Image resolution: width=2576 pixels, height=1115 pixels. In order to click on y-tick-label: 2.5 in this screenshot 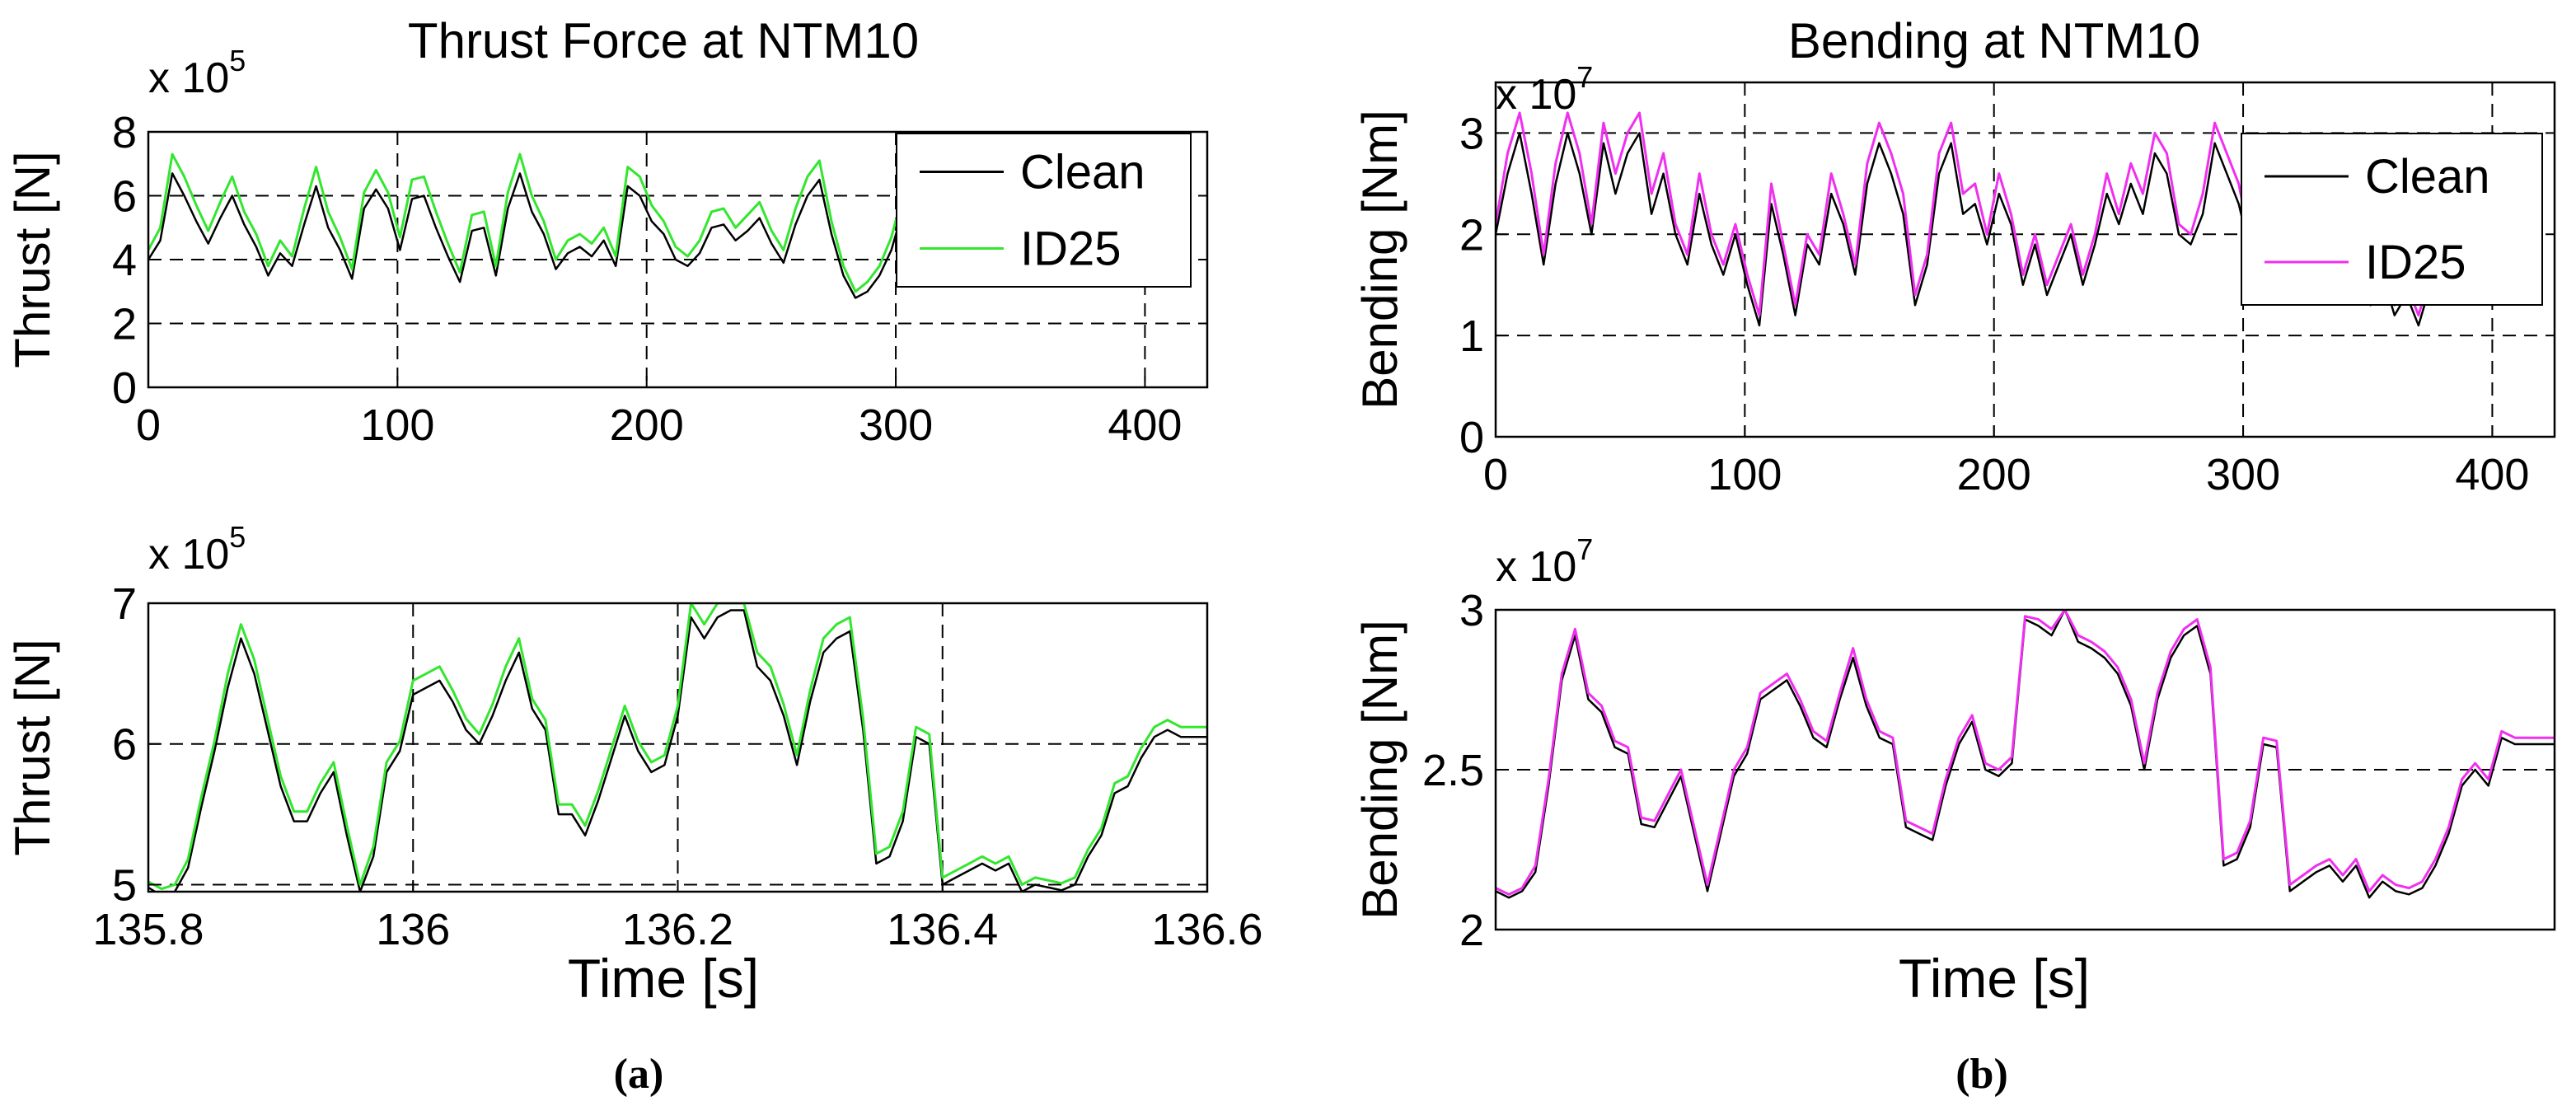, I will do `click(1453, 770)`.